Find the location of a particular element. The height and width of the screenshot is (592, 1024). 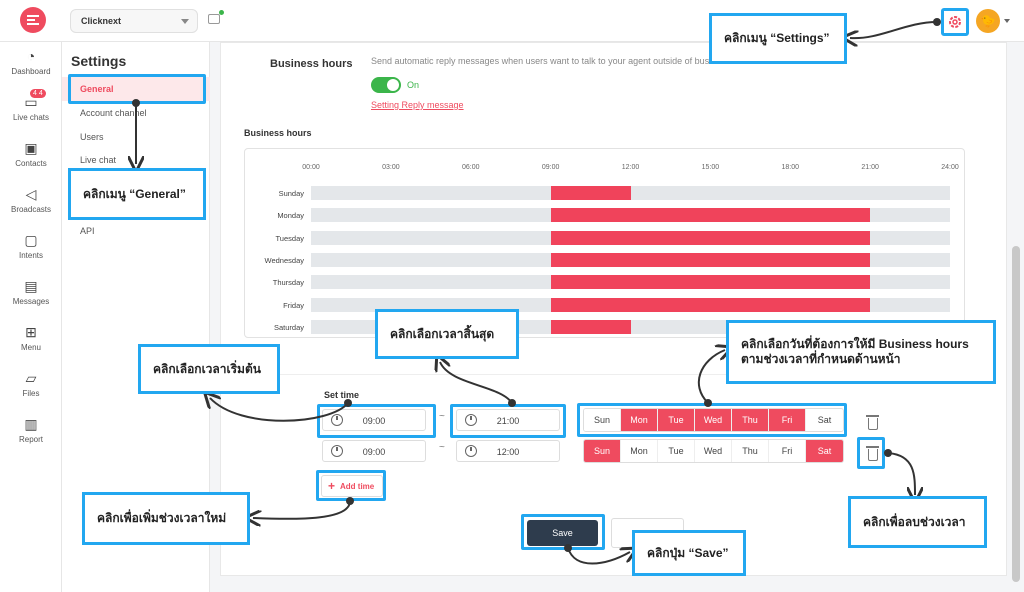

end-time-value: 21:00 is located at coordinates (508, 421).